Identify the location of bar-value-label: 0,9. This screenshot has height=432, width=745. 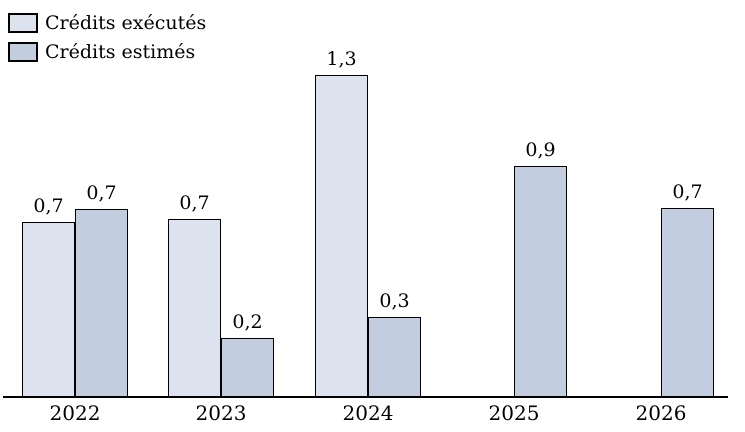
(540, 150).